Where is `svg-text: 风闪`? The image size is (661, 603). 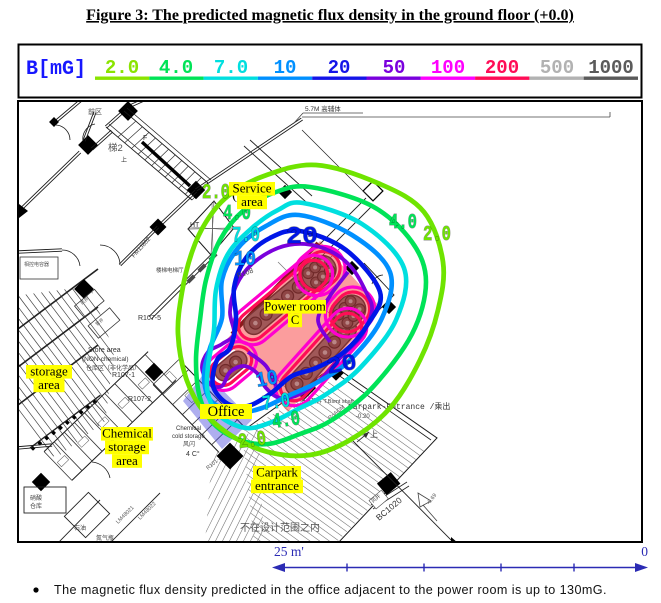 svg-text: 风闪 is located at coordinates (189, 444).